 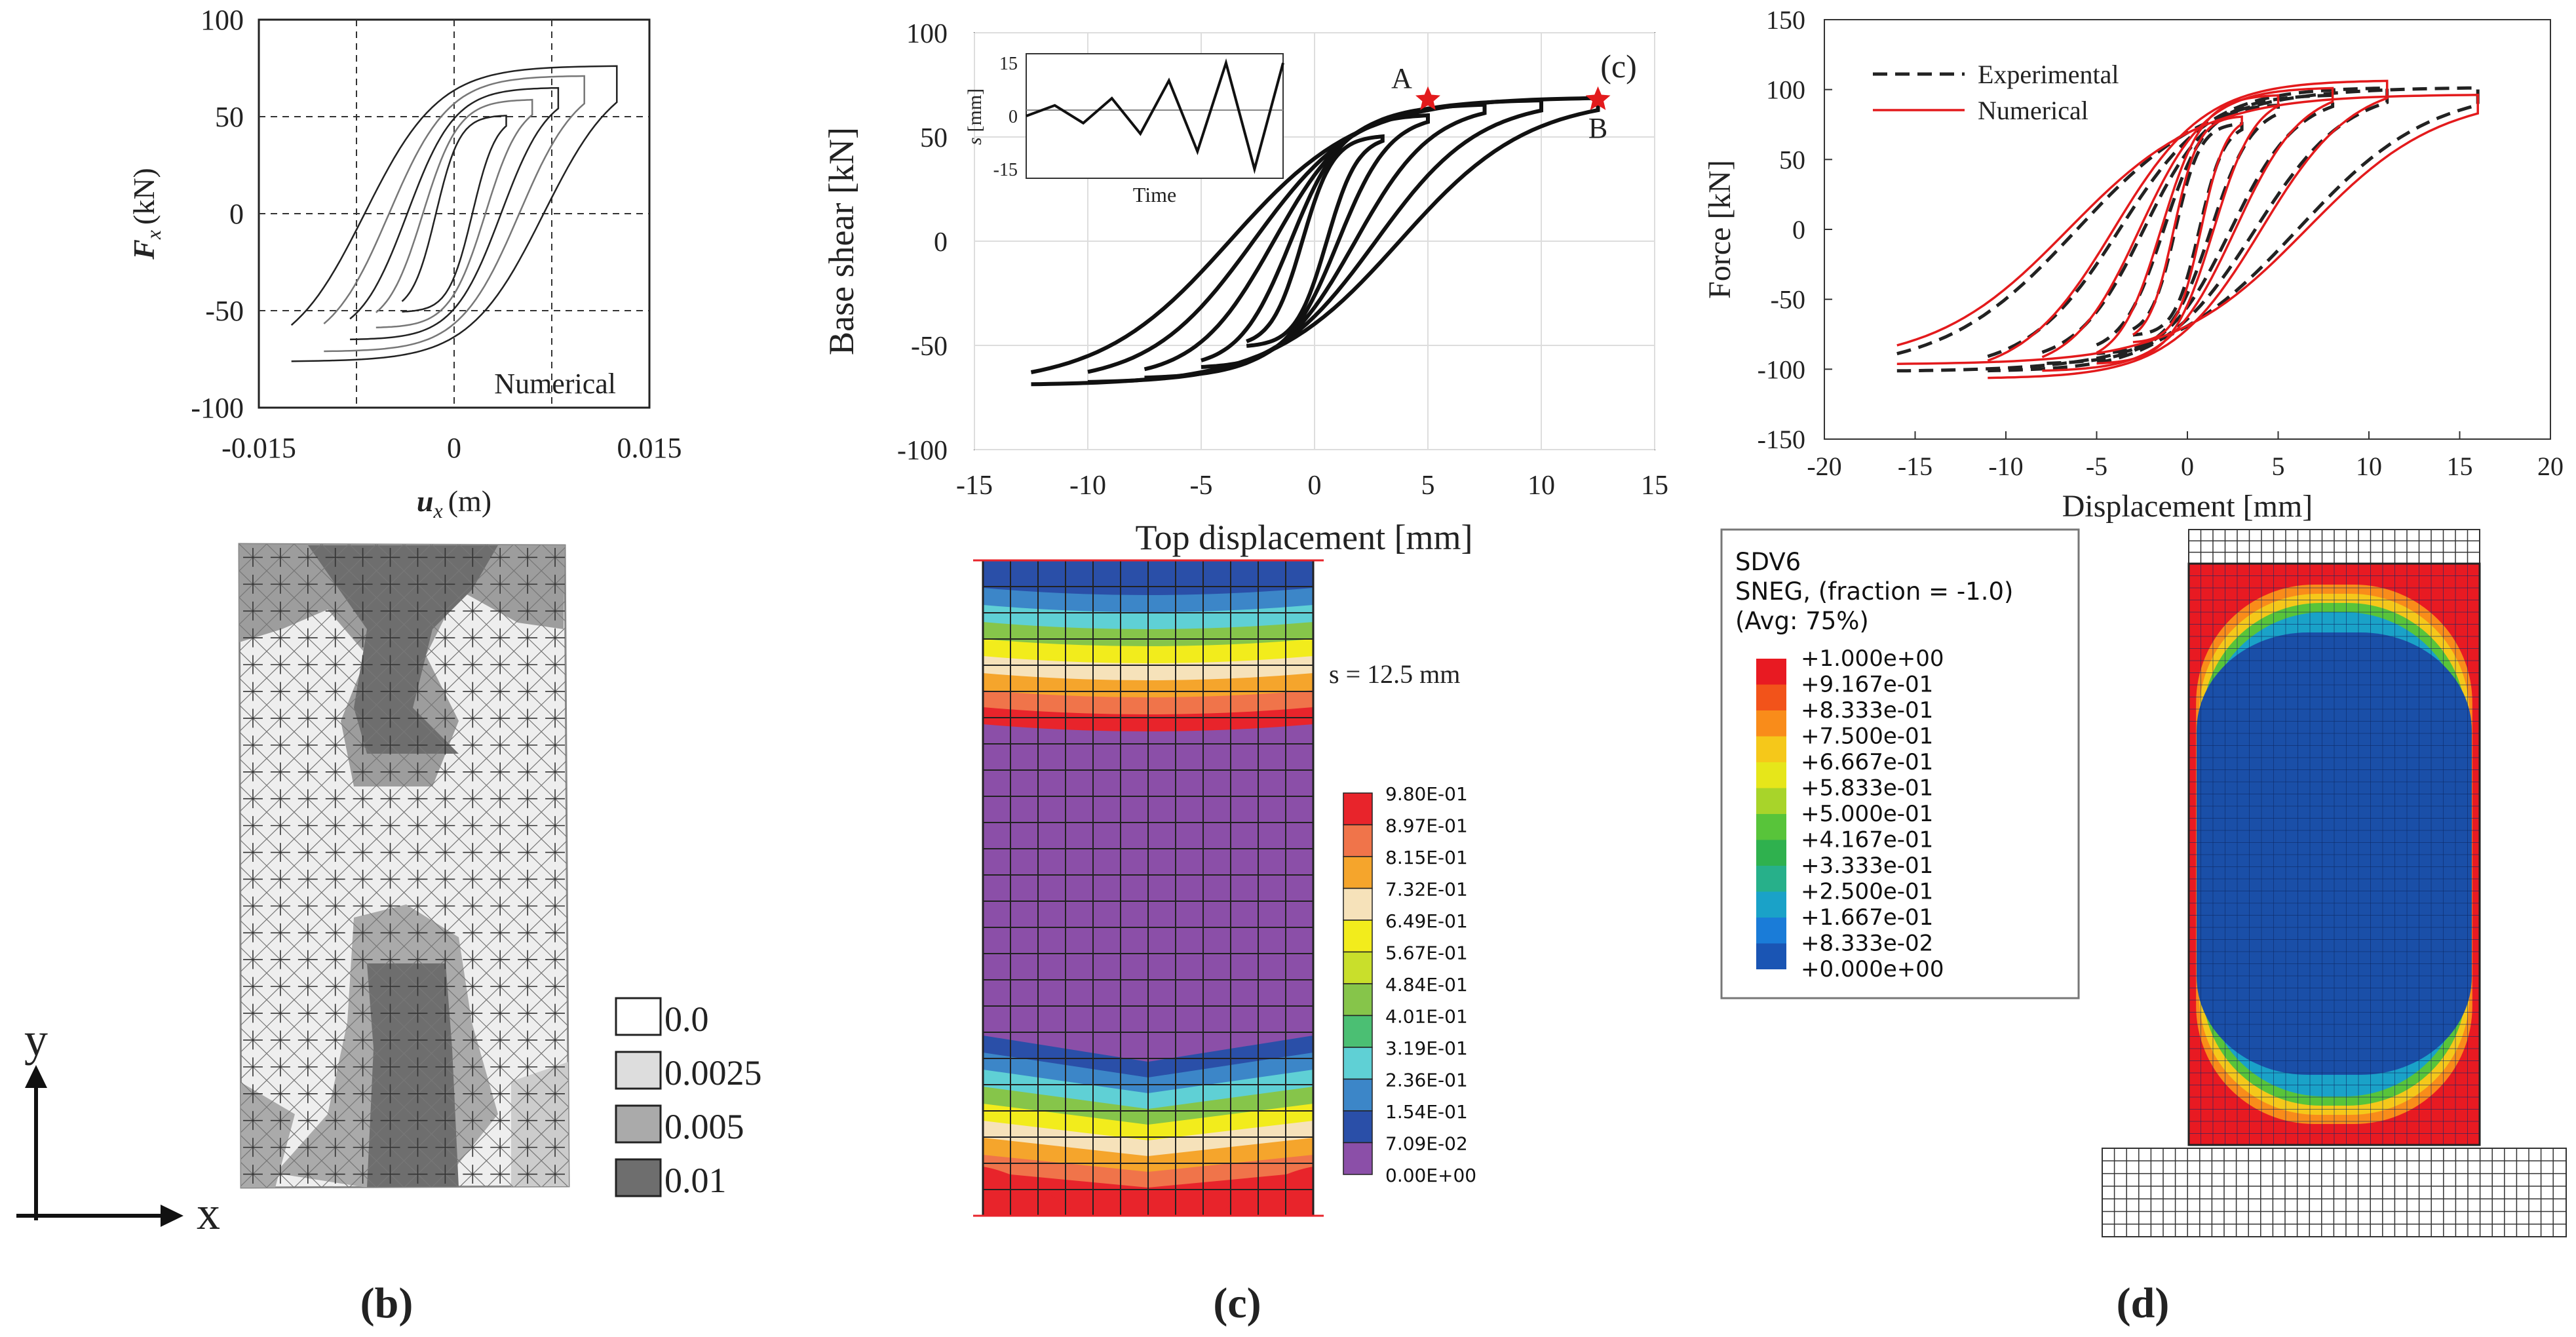 What do you see at coordinates (1426, 1112) in the screenshot?
I see `legend-c-label-10: 1.54E-01` at bounding box center [1426, 1112].